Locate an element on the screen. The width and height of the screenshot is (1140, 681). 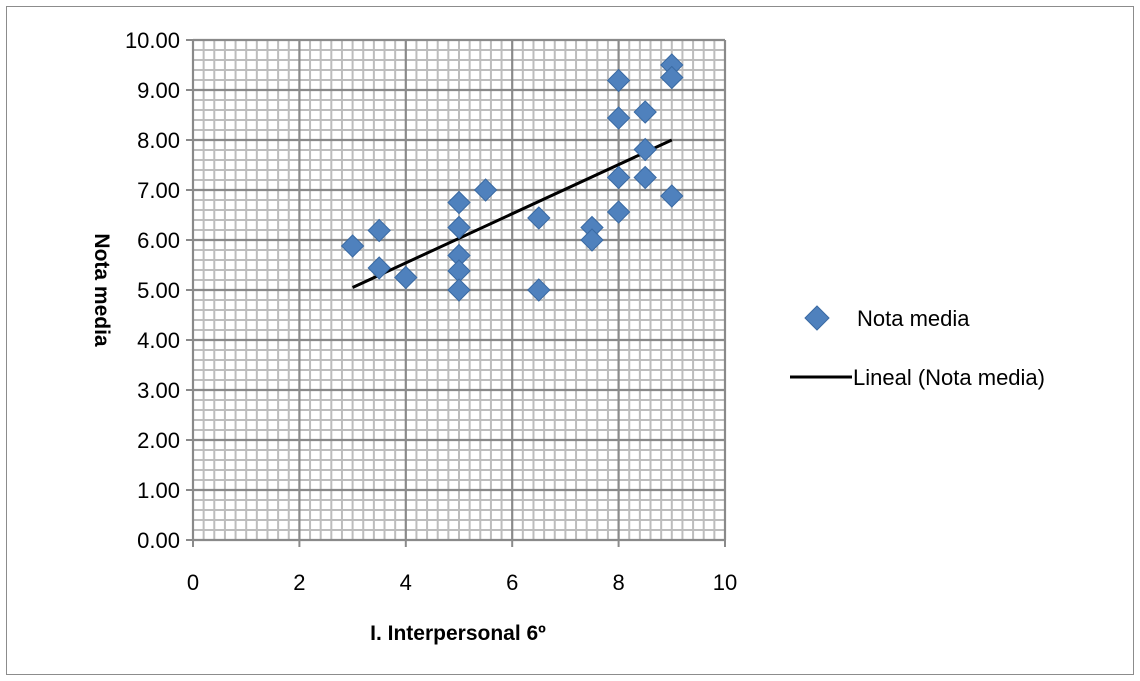
x-tick-label: 6 is located at coordinates (512, 582).